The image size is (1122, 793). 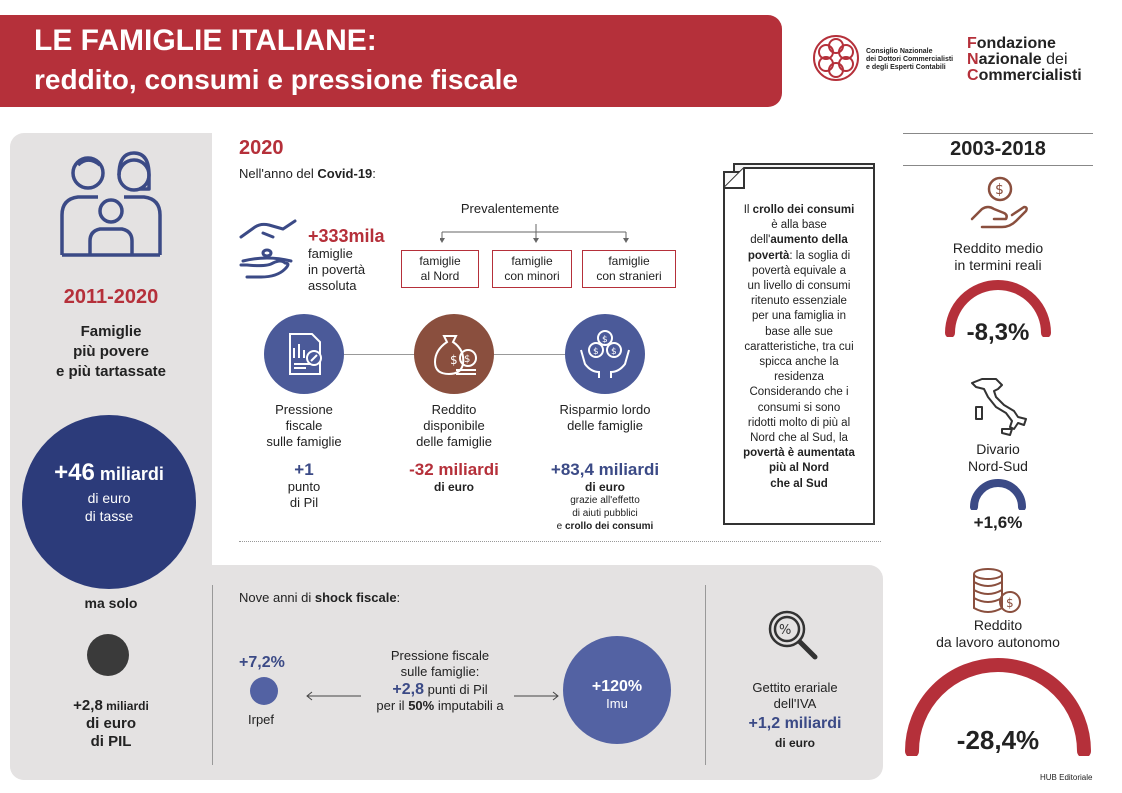 What do you see at coordinates (334, 694) in the screenshot?
I see `arrow-left-icon` at bounding box center [334, 694].